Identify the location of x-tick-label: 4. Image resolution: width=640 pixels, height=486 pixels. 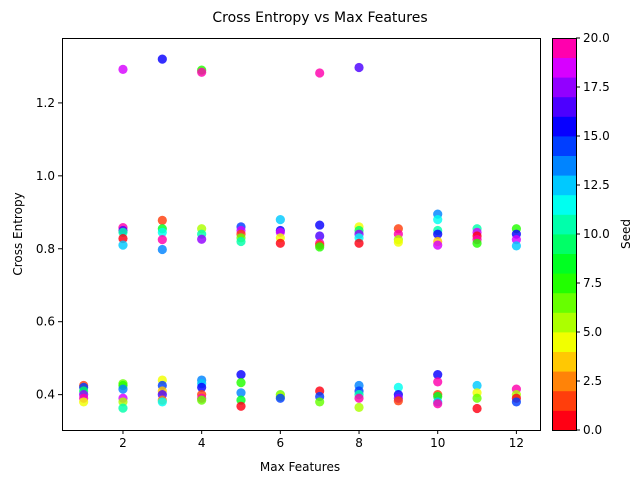
(202, 443).